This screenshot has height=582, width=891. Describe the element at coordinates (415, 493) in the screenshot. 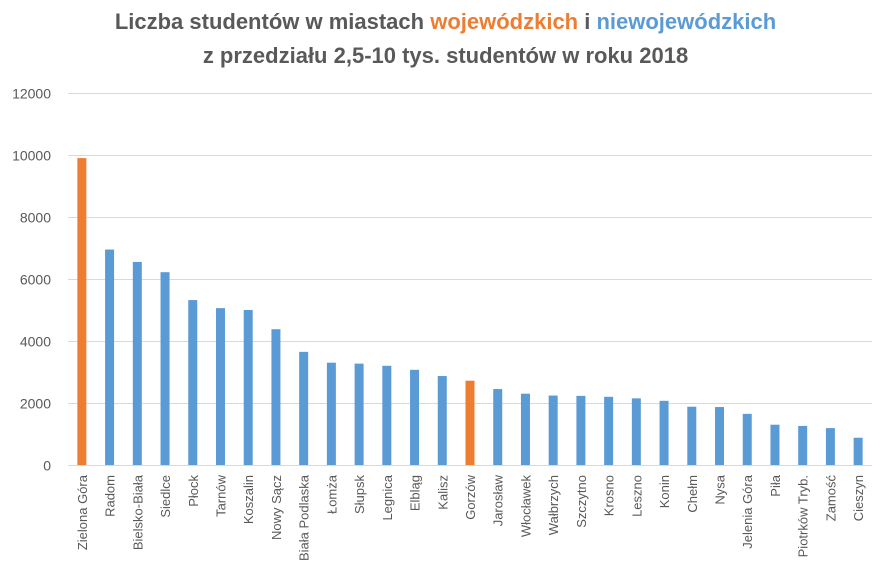

I see `x-tick-label: Elbląg` at that location.